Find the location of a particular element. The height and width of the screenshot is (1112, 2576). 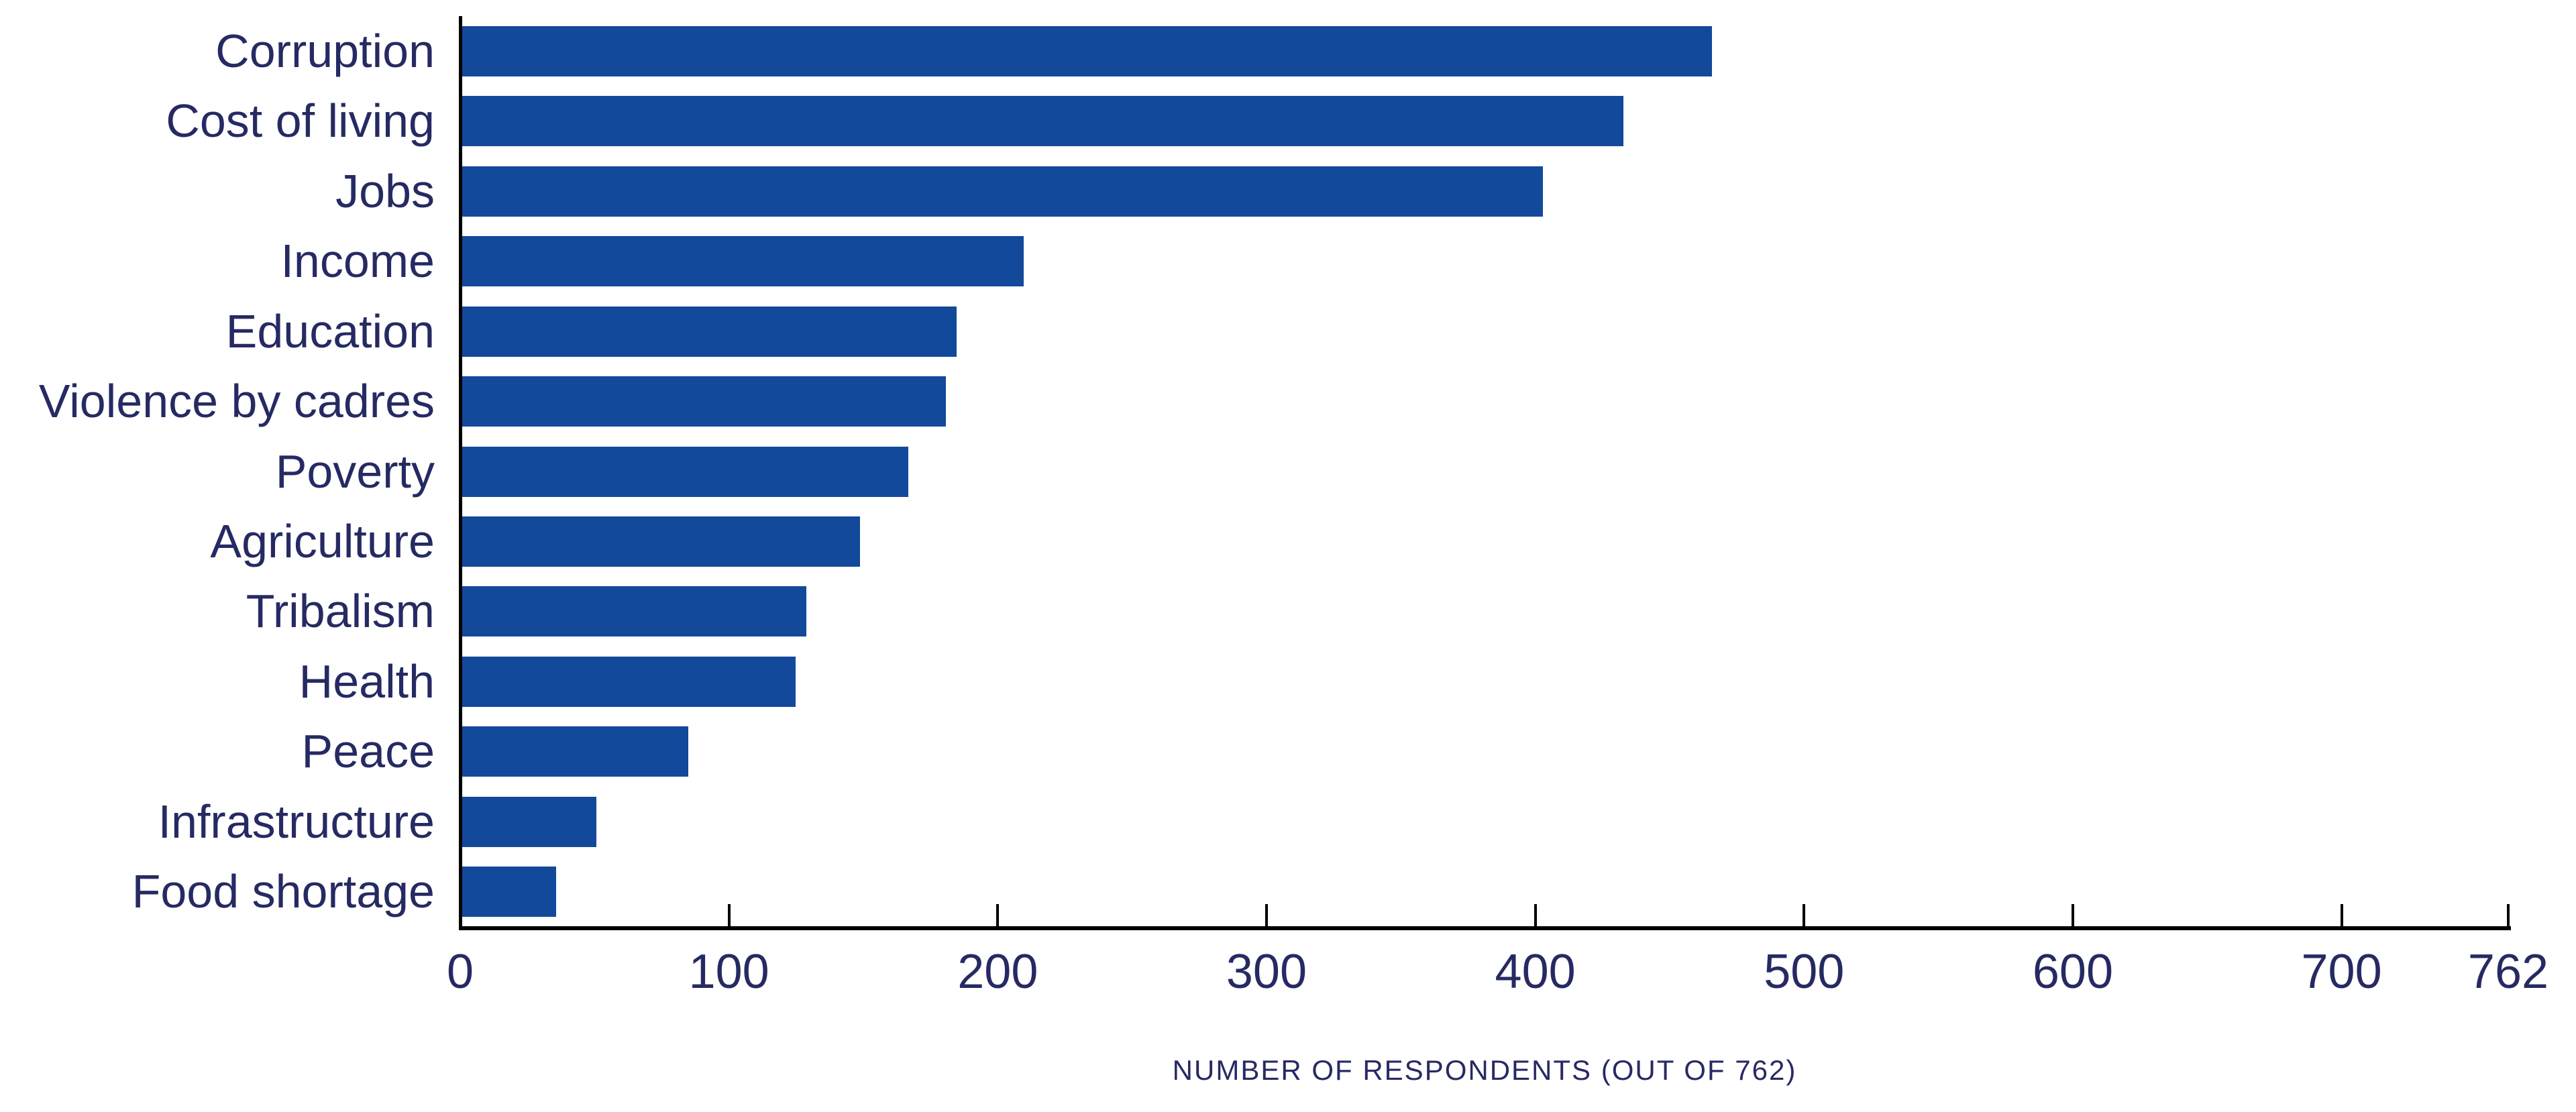

x-axis-title: NUMBER OF RESPONDENTS (OUT OF 762) is located at coordinates (1484, 1070).